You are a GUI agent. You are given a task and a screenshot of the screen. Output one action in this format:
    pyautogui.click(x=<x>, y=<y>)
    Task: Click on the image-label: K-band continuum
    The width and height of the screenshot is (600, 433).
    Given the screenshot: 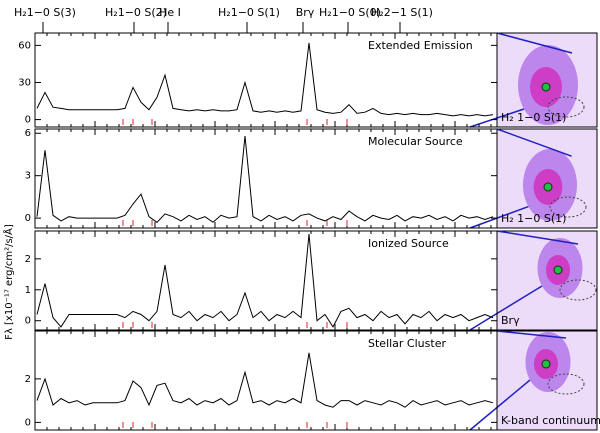 What is the action you would take?
    pyautogui.click(x=550, y=420)
    